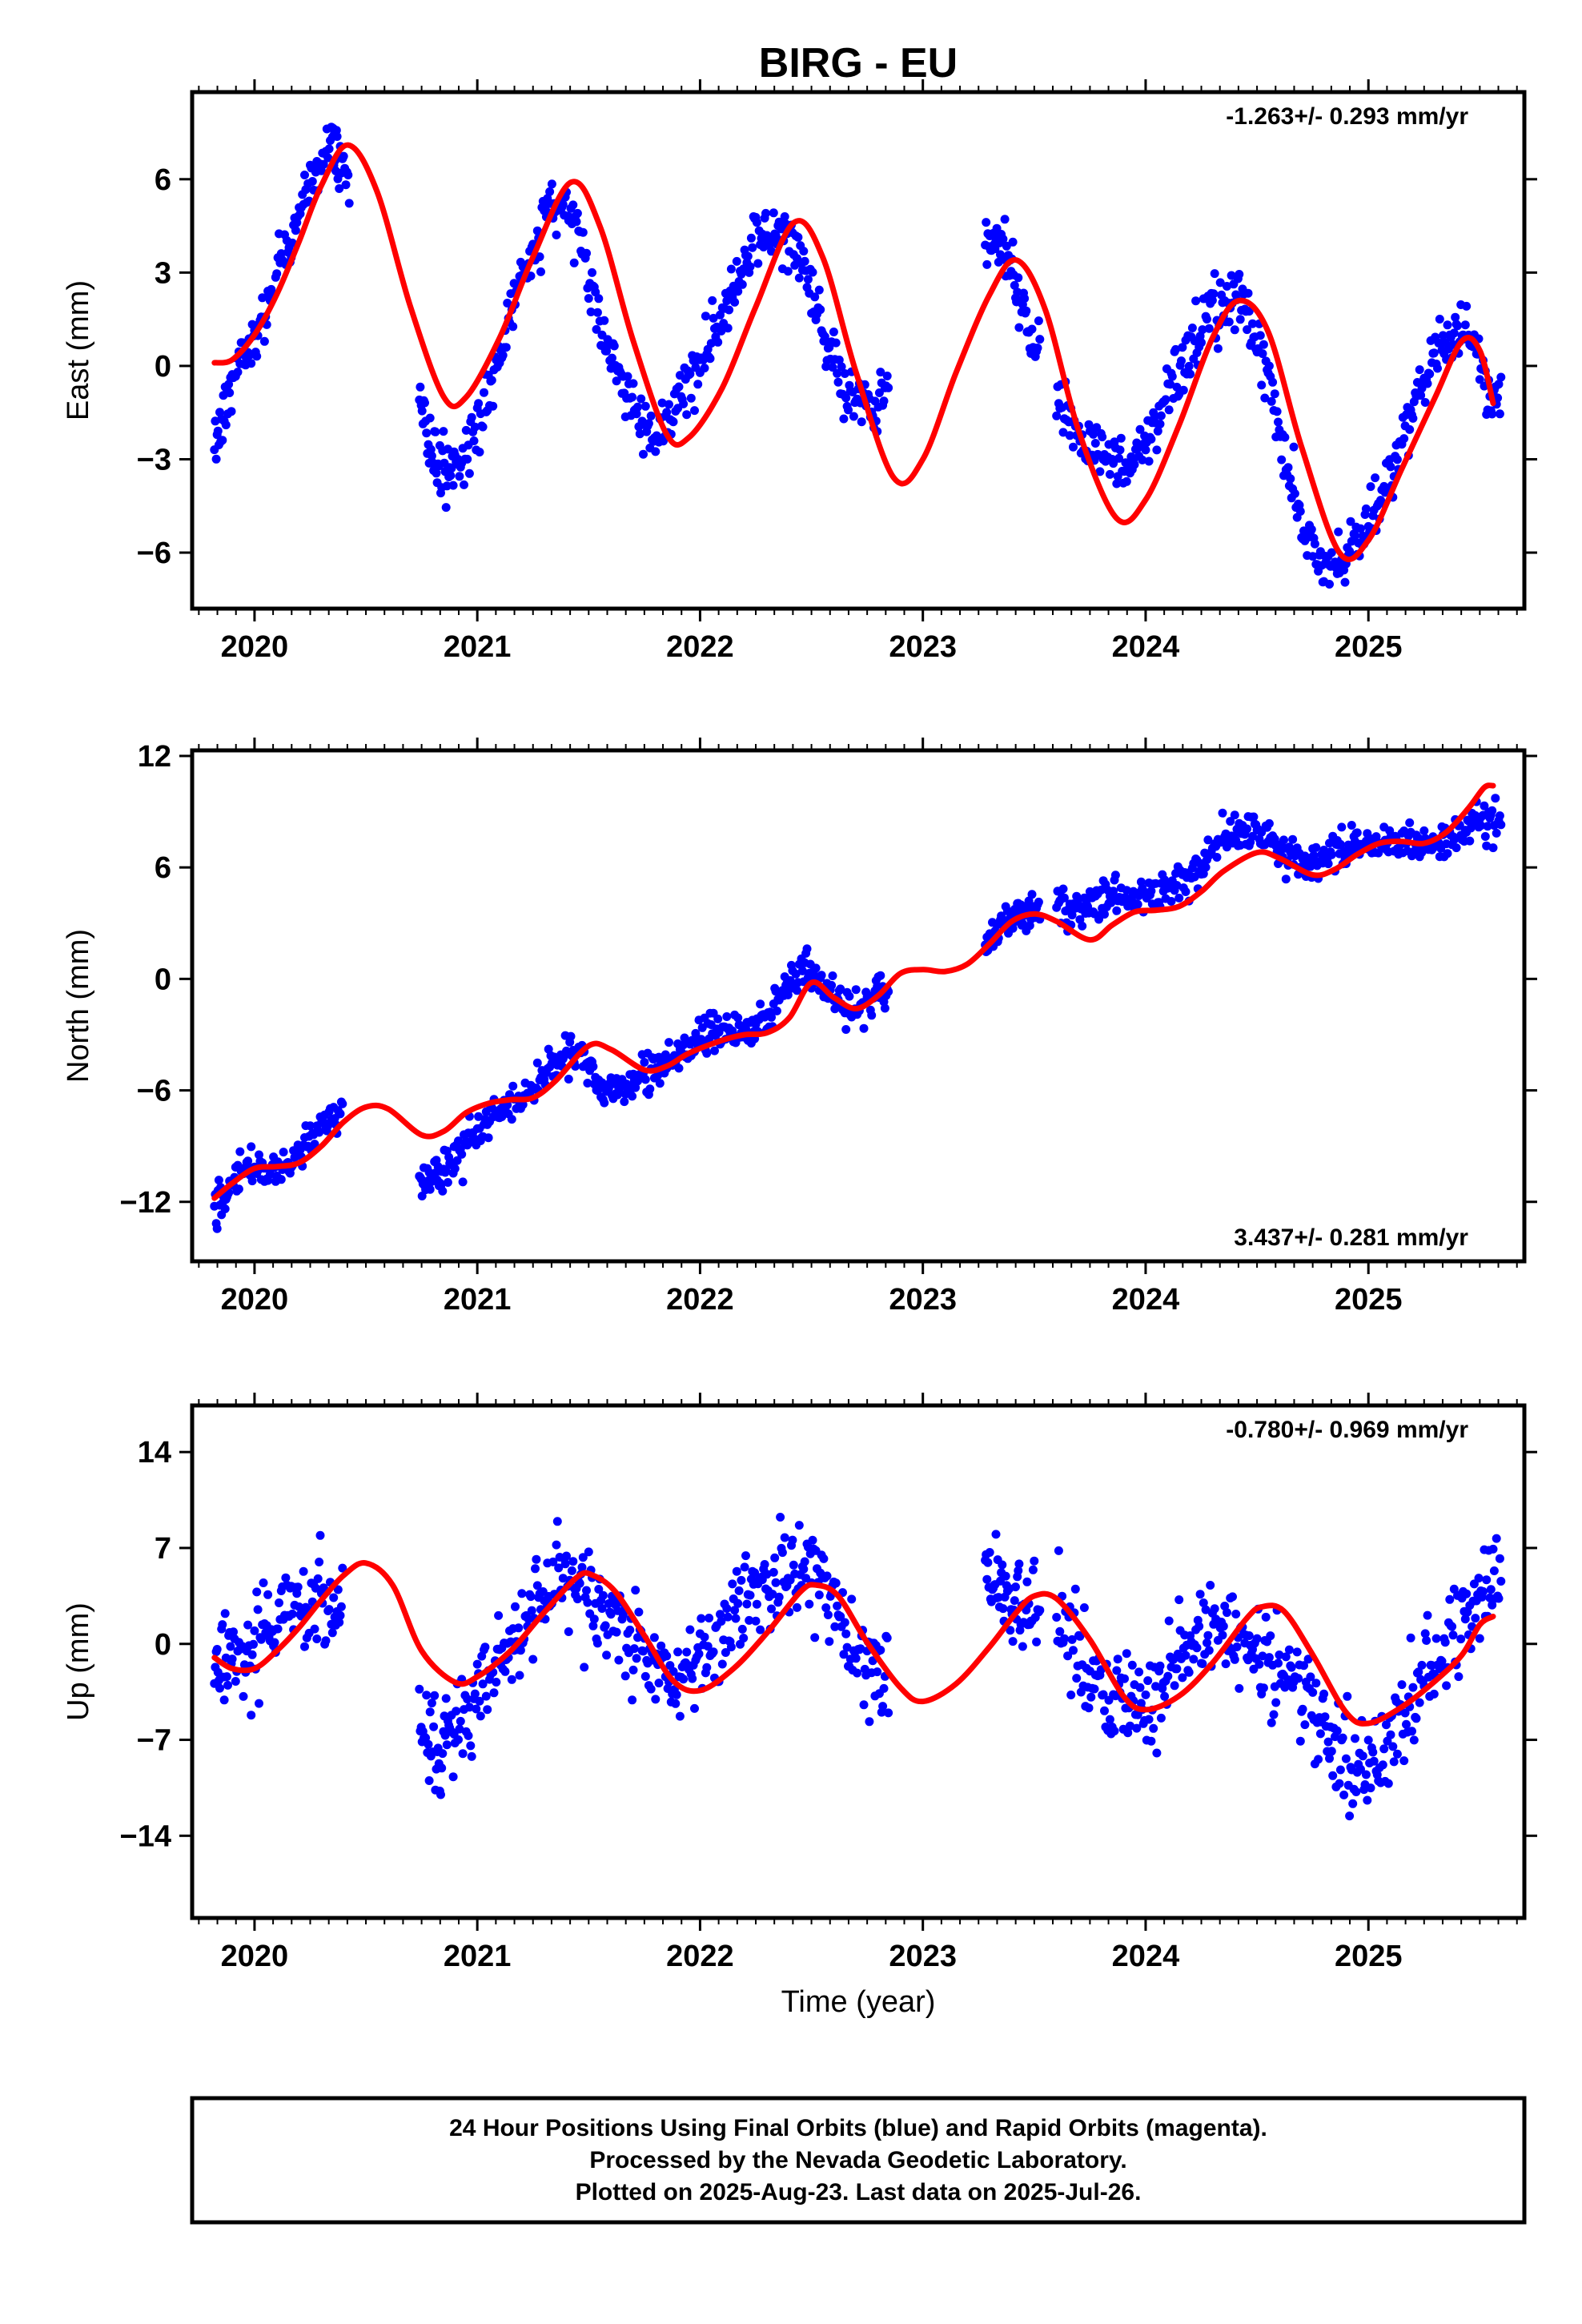 The width and height of the screenshot is (1582, 2324). What do you see at coordinates (478, 1956) in the screenshot?
I see `x-tick-label: 2021` at bounding box center [478, 1956].